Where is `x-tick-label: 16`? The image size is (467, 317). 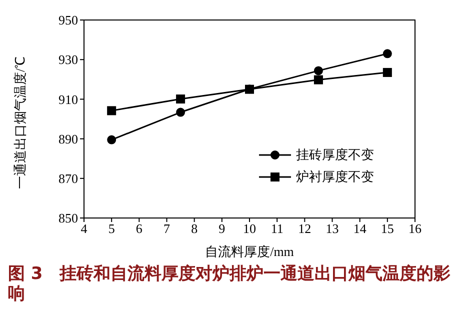
x-tick-label: 16 is located at coordinates (415, 228).